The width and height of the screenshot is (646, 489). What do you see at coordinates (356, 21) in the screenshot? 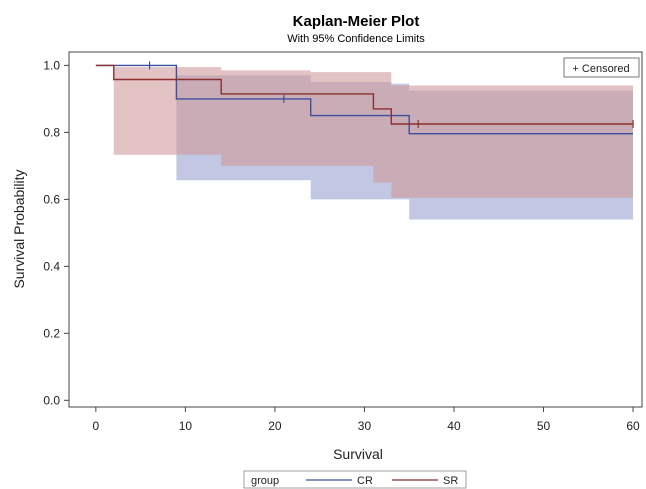
I see `chart-title: Kaplan-Meier Plot` at bounding box center [356, 21].